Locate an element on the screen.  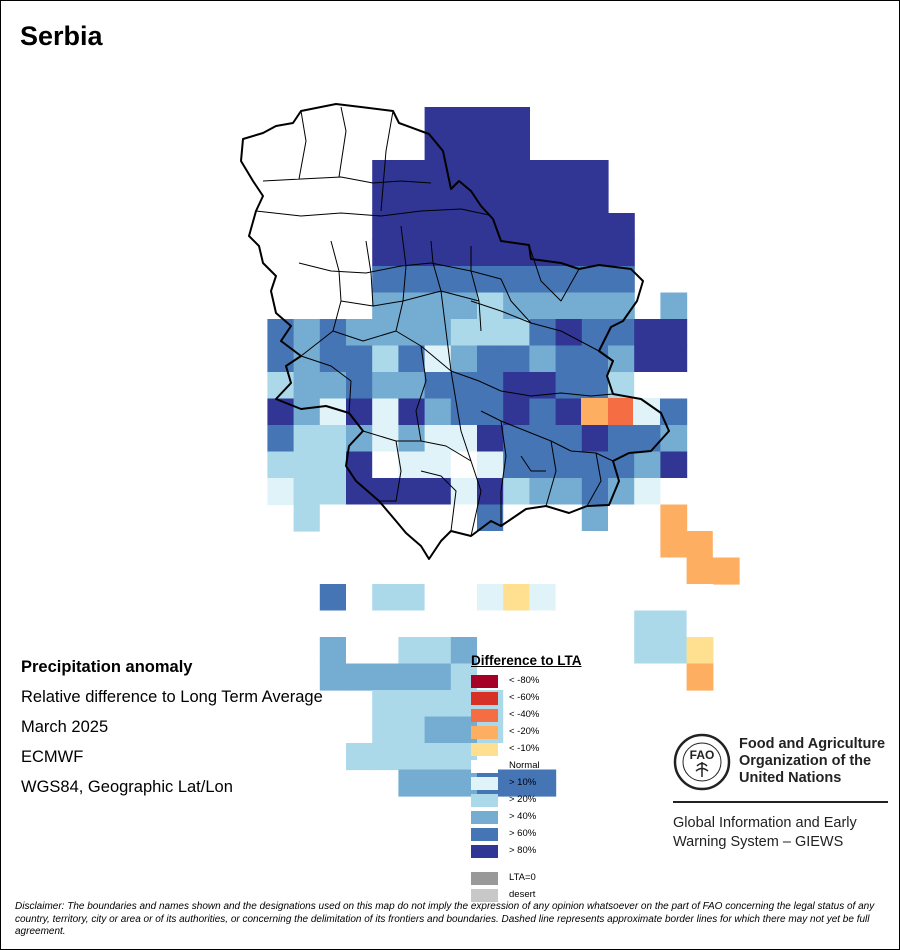
legend-label: > 80% is located at coordinates (523, 850).